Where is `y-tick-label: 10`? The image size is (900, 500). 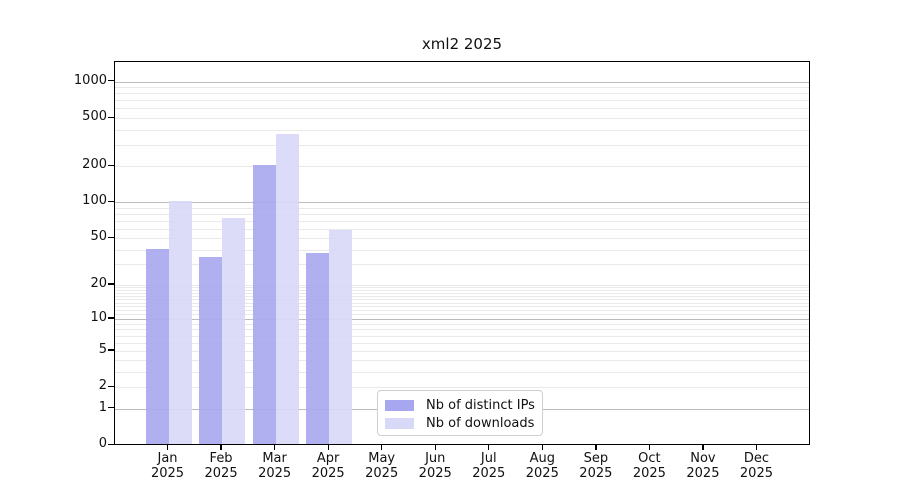 y-tick-label: 10 is located at coordinates (98, 317).